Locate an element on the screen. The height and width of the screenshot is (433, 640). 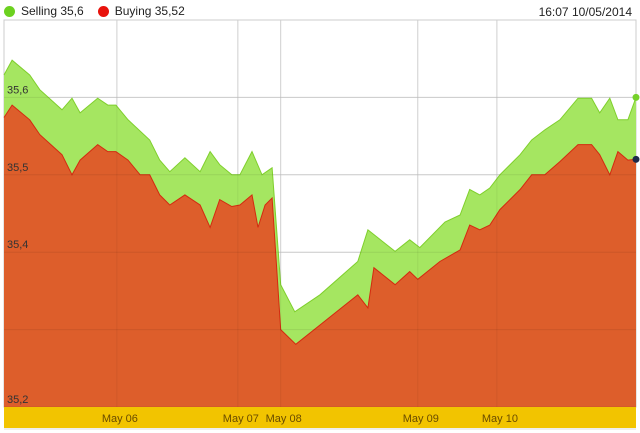
y-tick-label: 35,5 is located at coordinates (17, 168).